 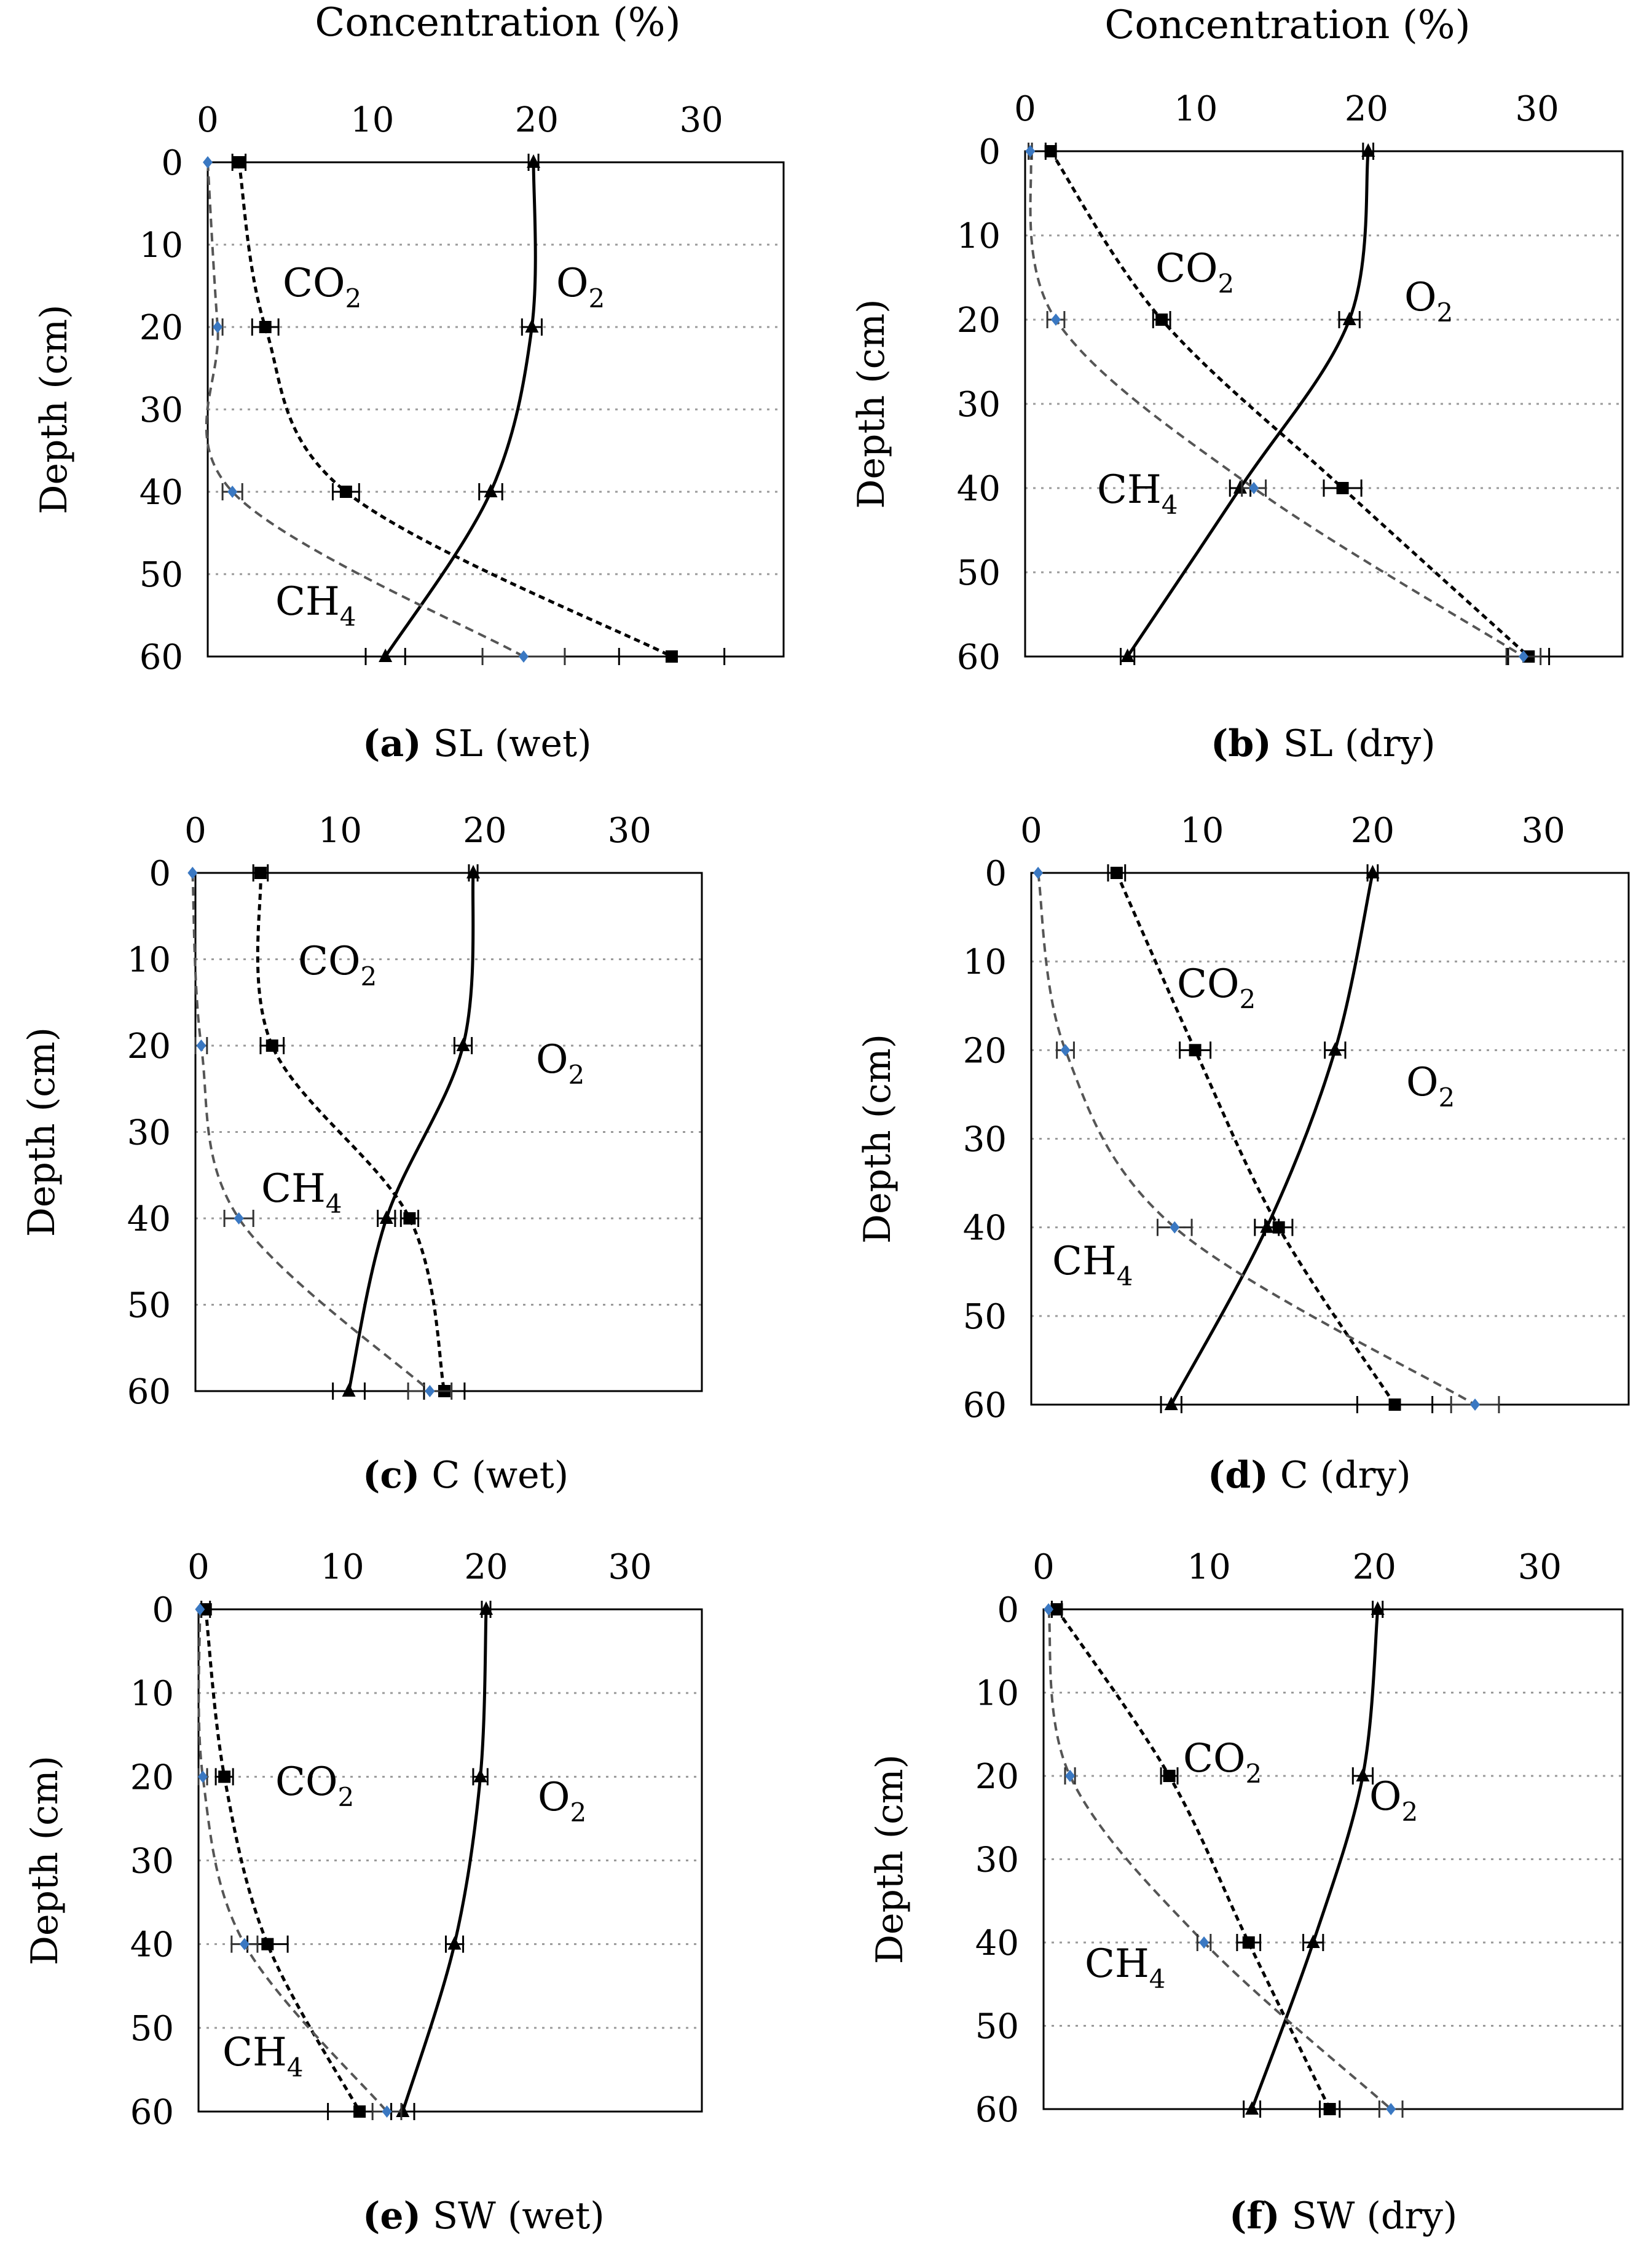 What do you see at coordinates (484, 2216) in the screenshot?
I see `panel-caption: (e) SW (wet)` at bounding box center [484, 2216].